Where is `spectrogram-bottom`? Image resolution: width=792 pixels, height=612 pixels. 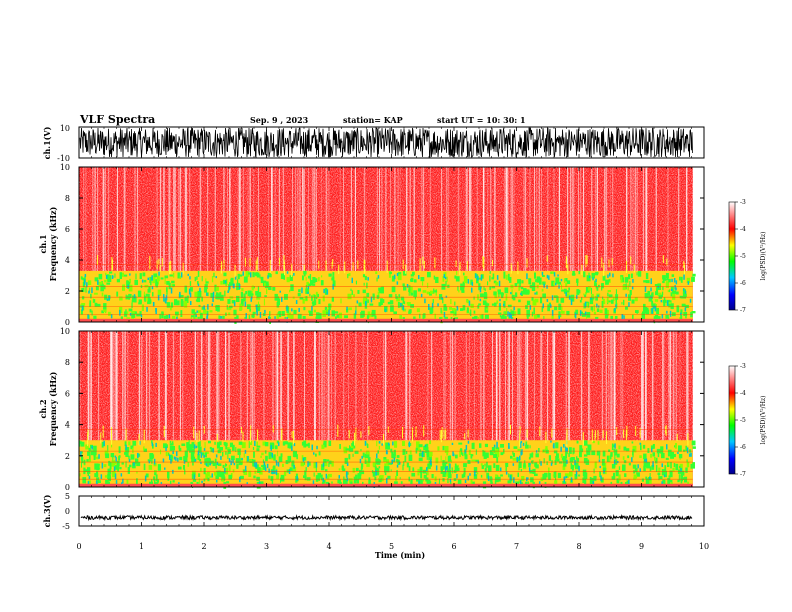
spectrogram-bottom is located at coordinates (386, 485).